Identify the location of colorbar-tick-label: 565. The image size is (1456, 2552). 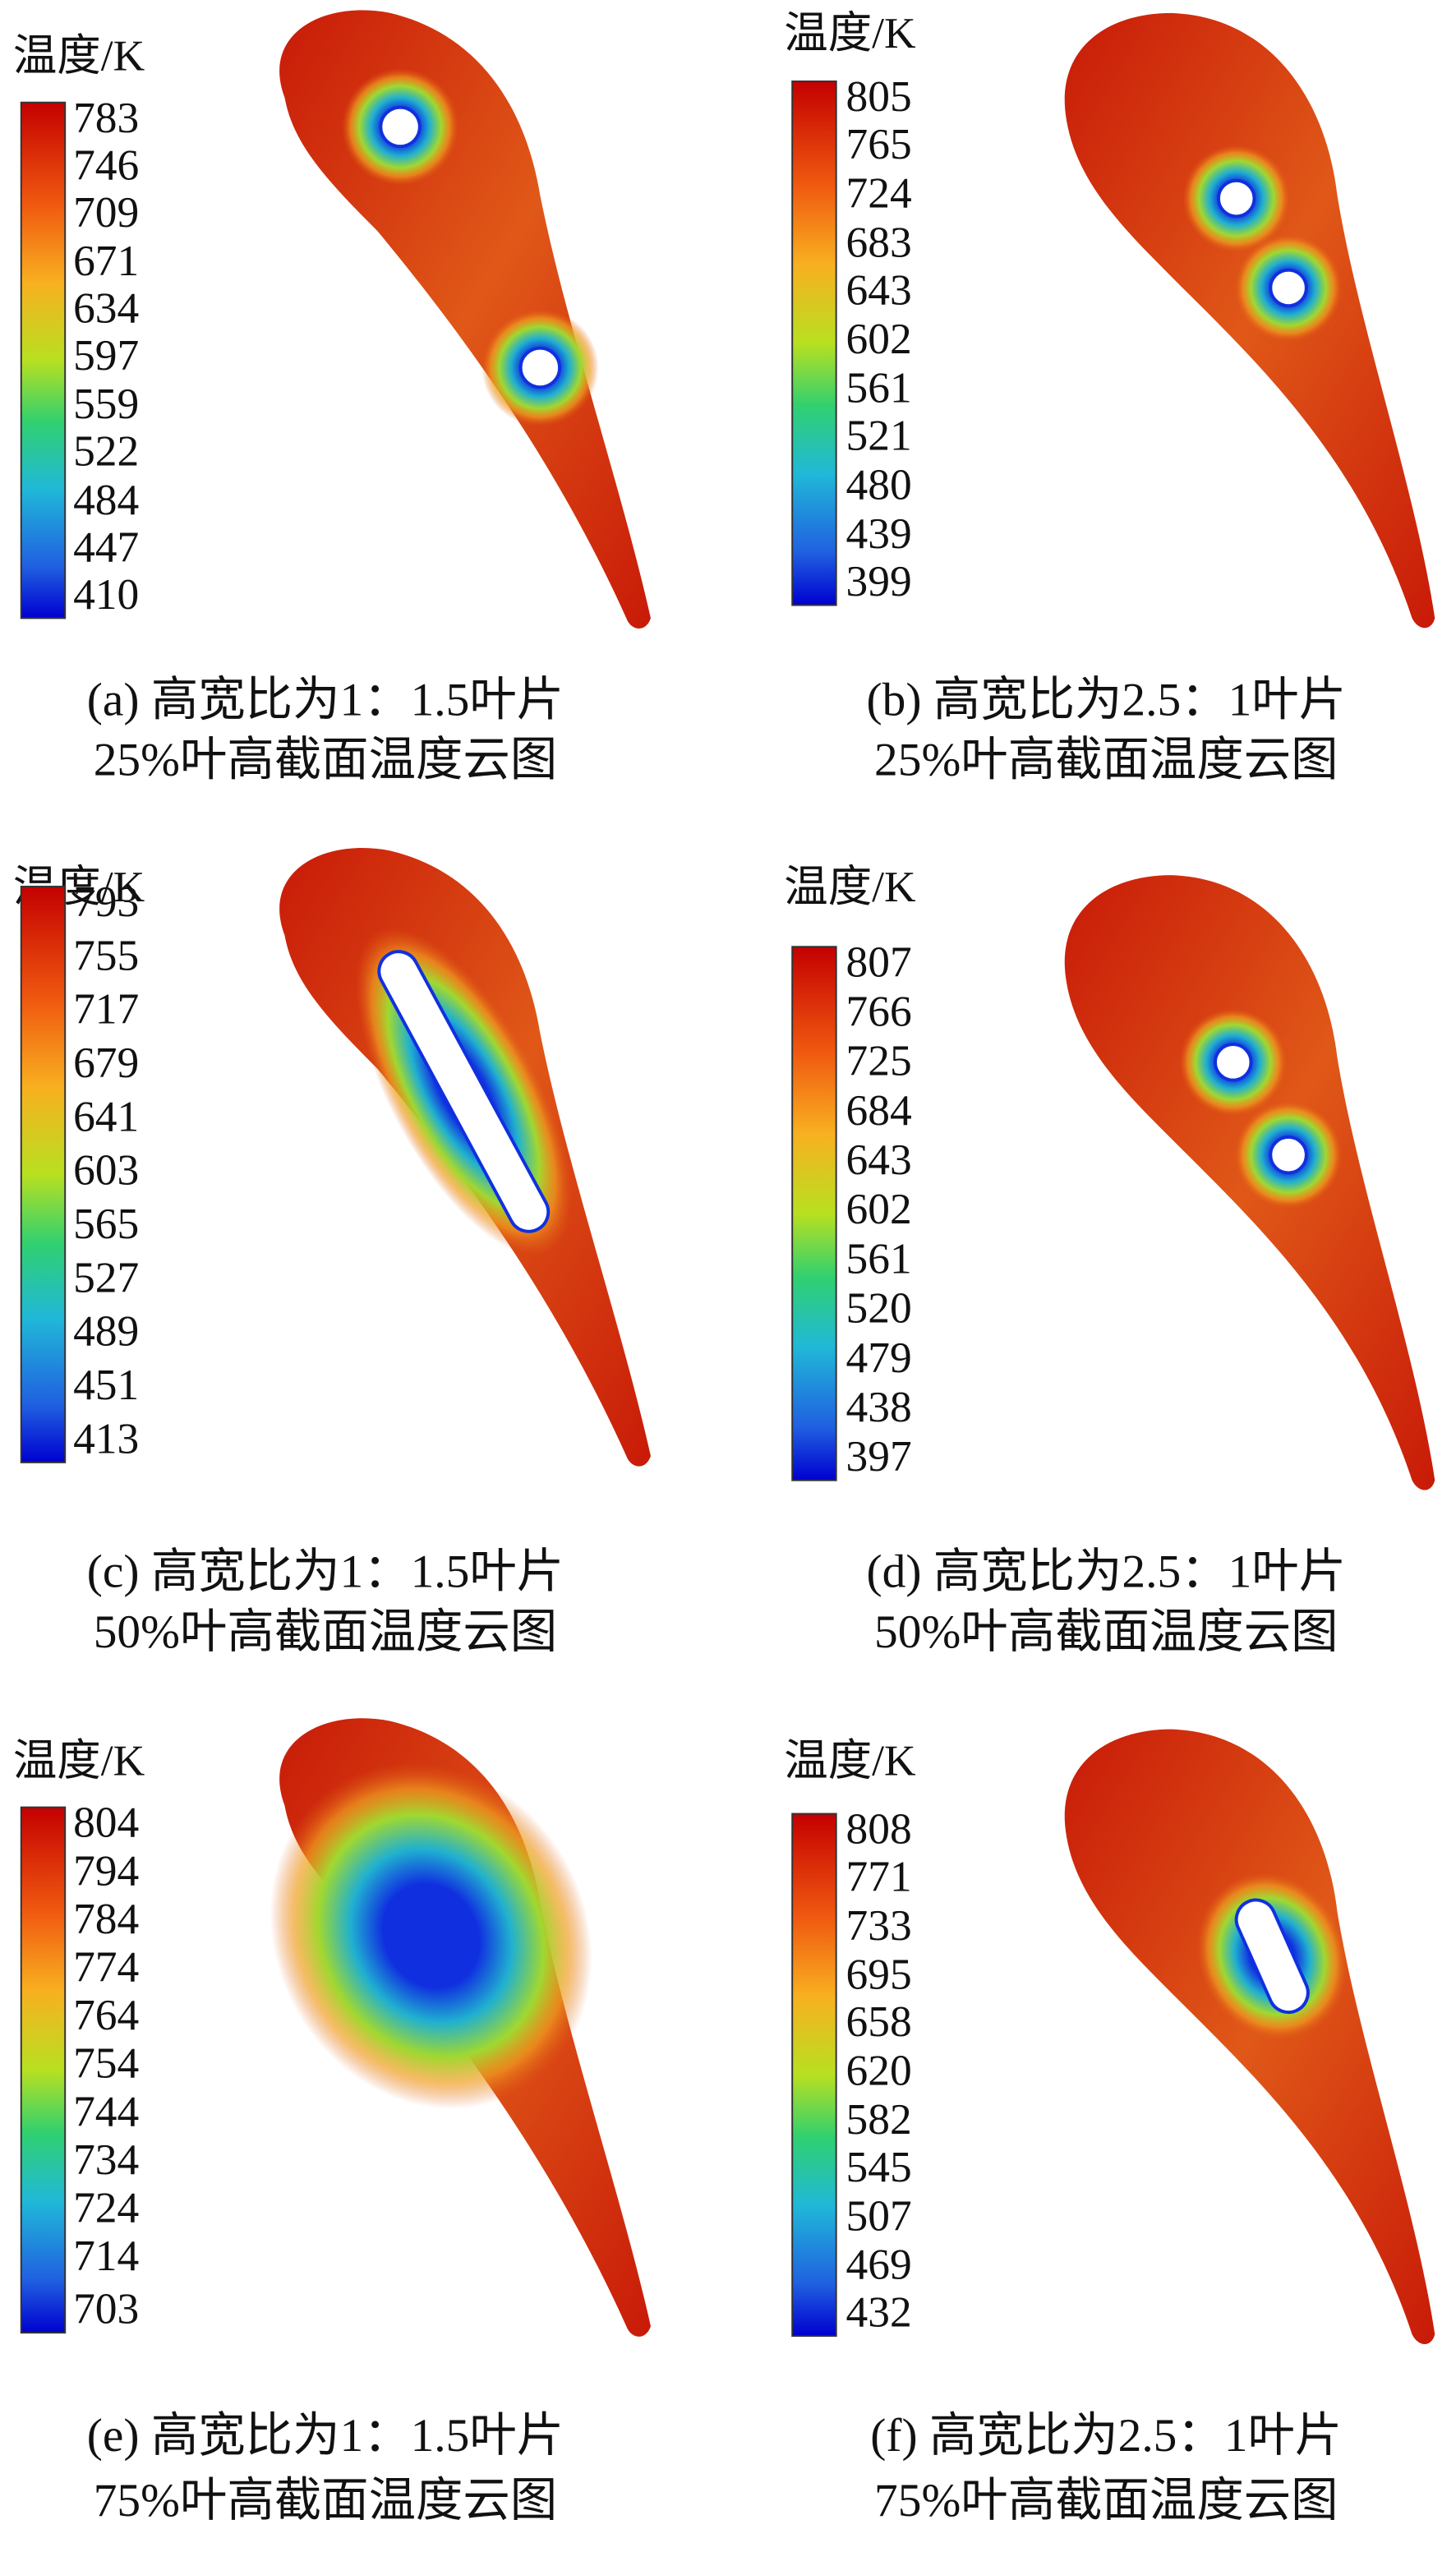
(106, 1223).